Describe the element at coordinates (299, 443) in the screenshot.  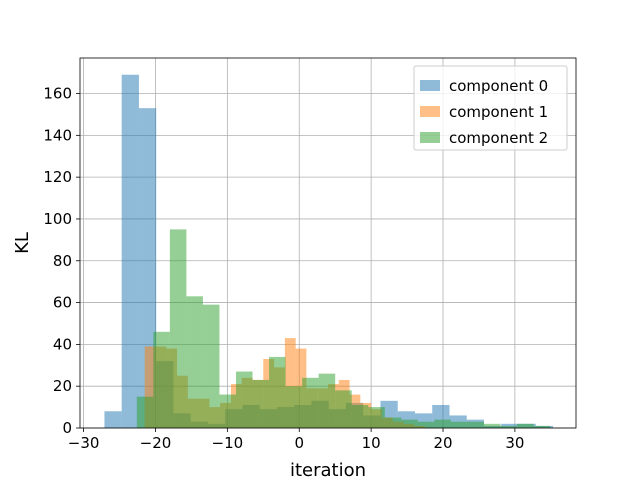
I see `x-tick-label: 0` at that location.